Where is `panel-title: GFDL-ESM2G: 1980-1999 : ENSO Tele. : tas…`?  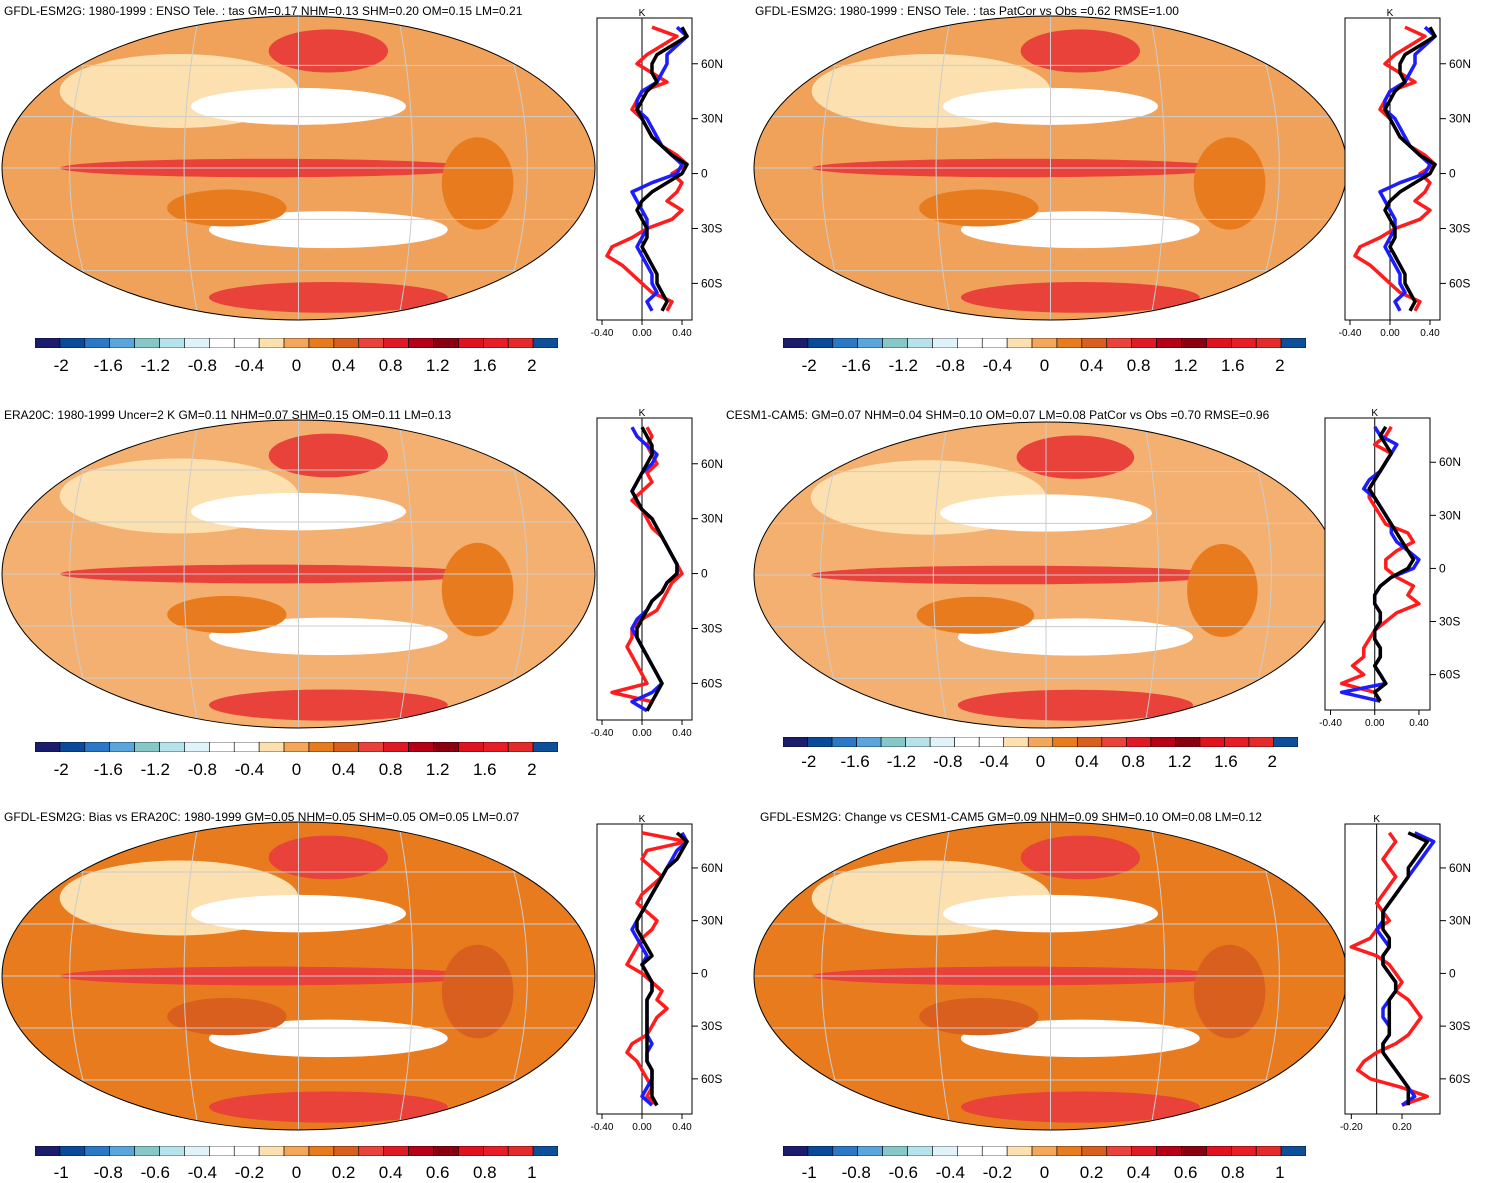
panel-title: GFDL-ESM2G: 1980-1999 : ENSO Tele. : tas… is located at coordinates (967, 11).